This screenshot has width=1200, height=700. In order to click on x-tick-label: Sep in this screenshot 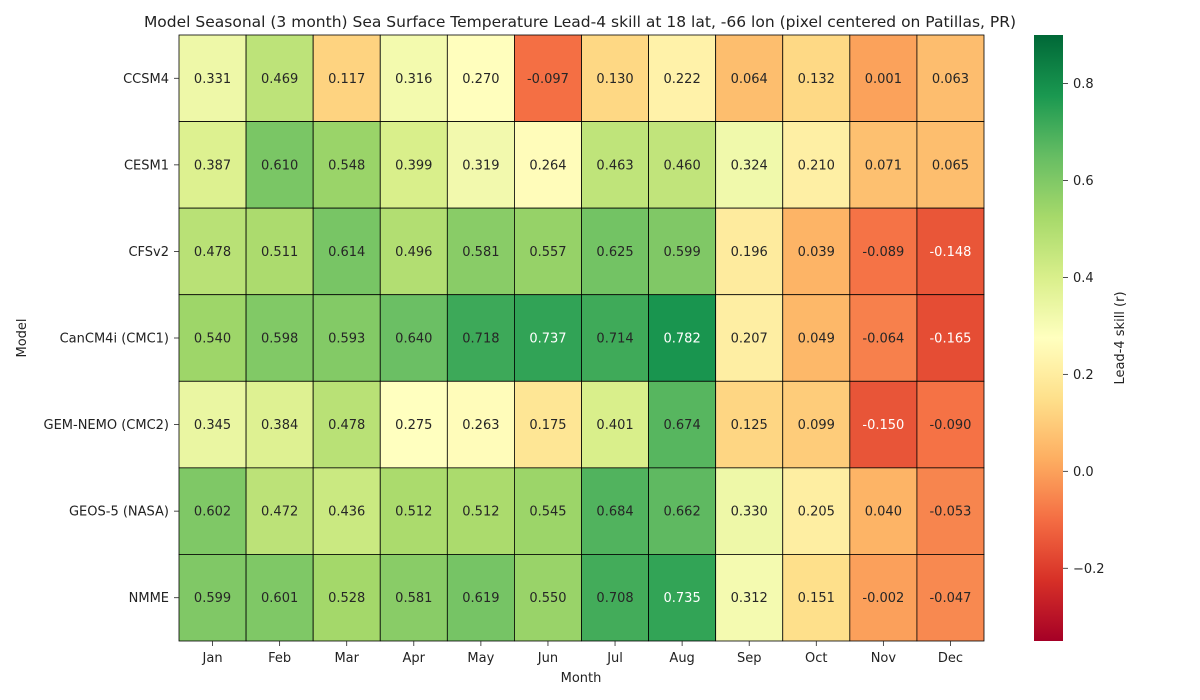, I will do `click(749, 658)`.